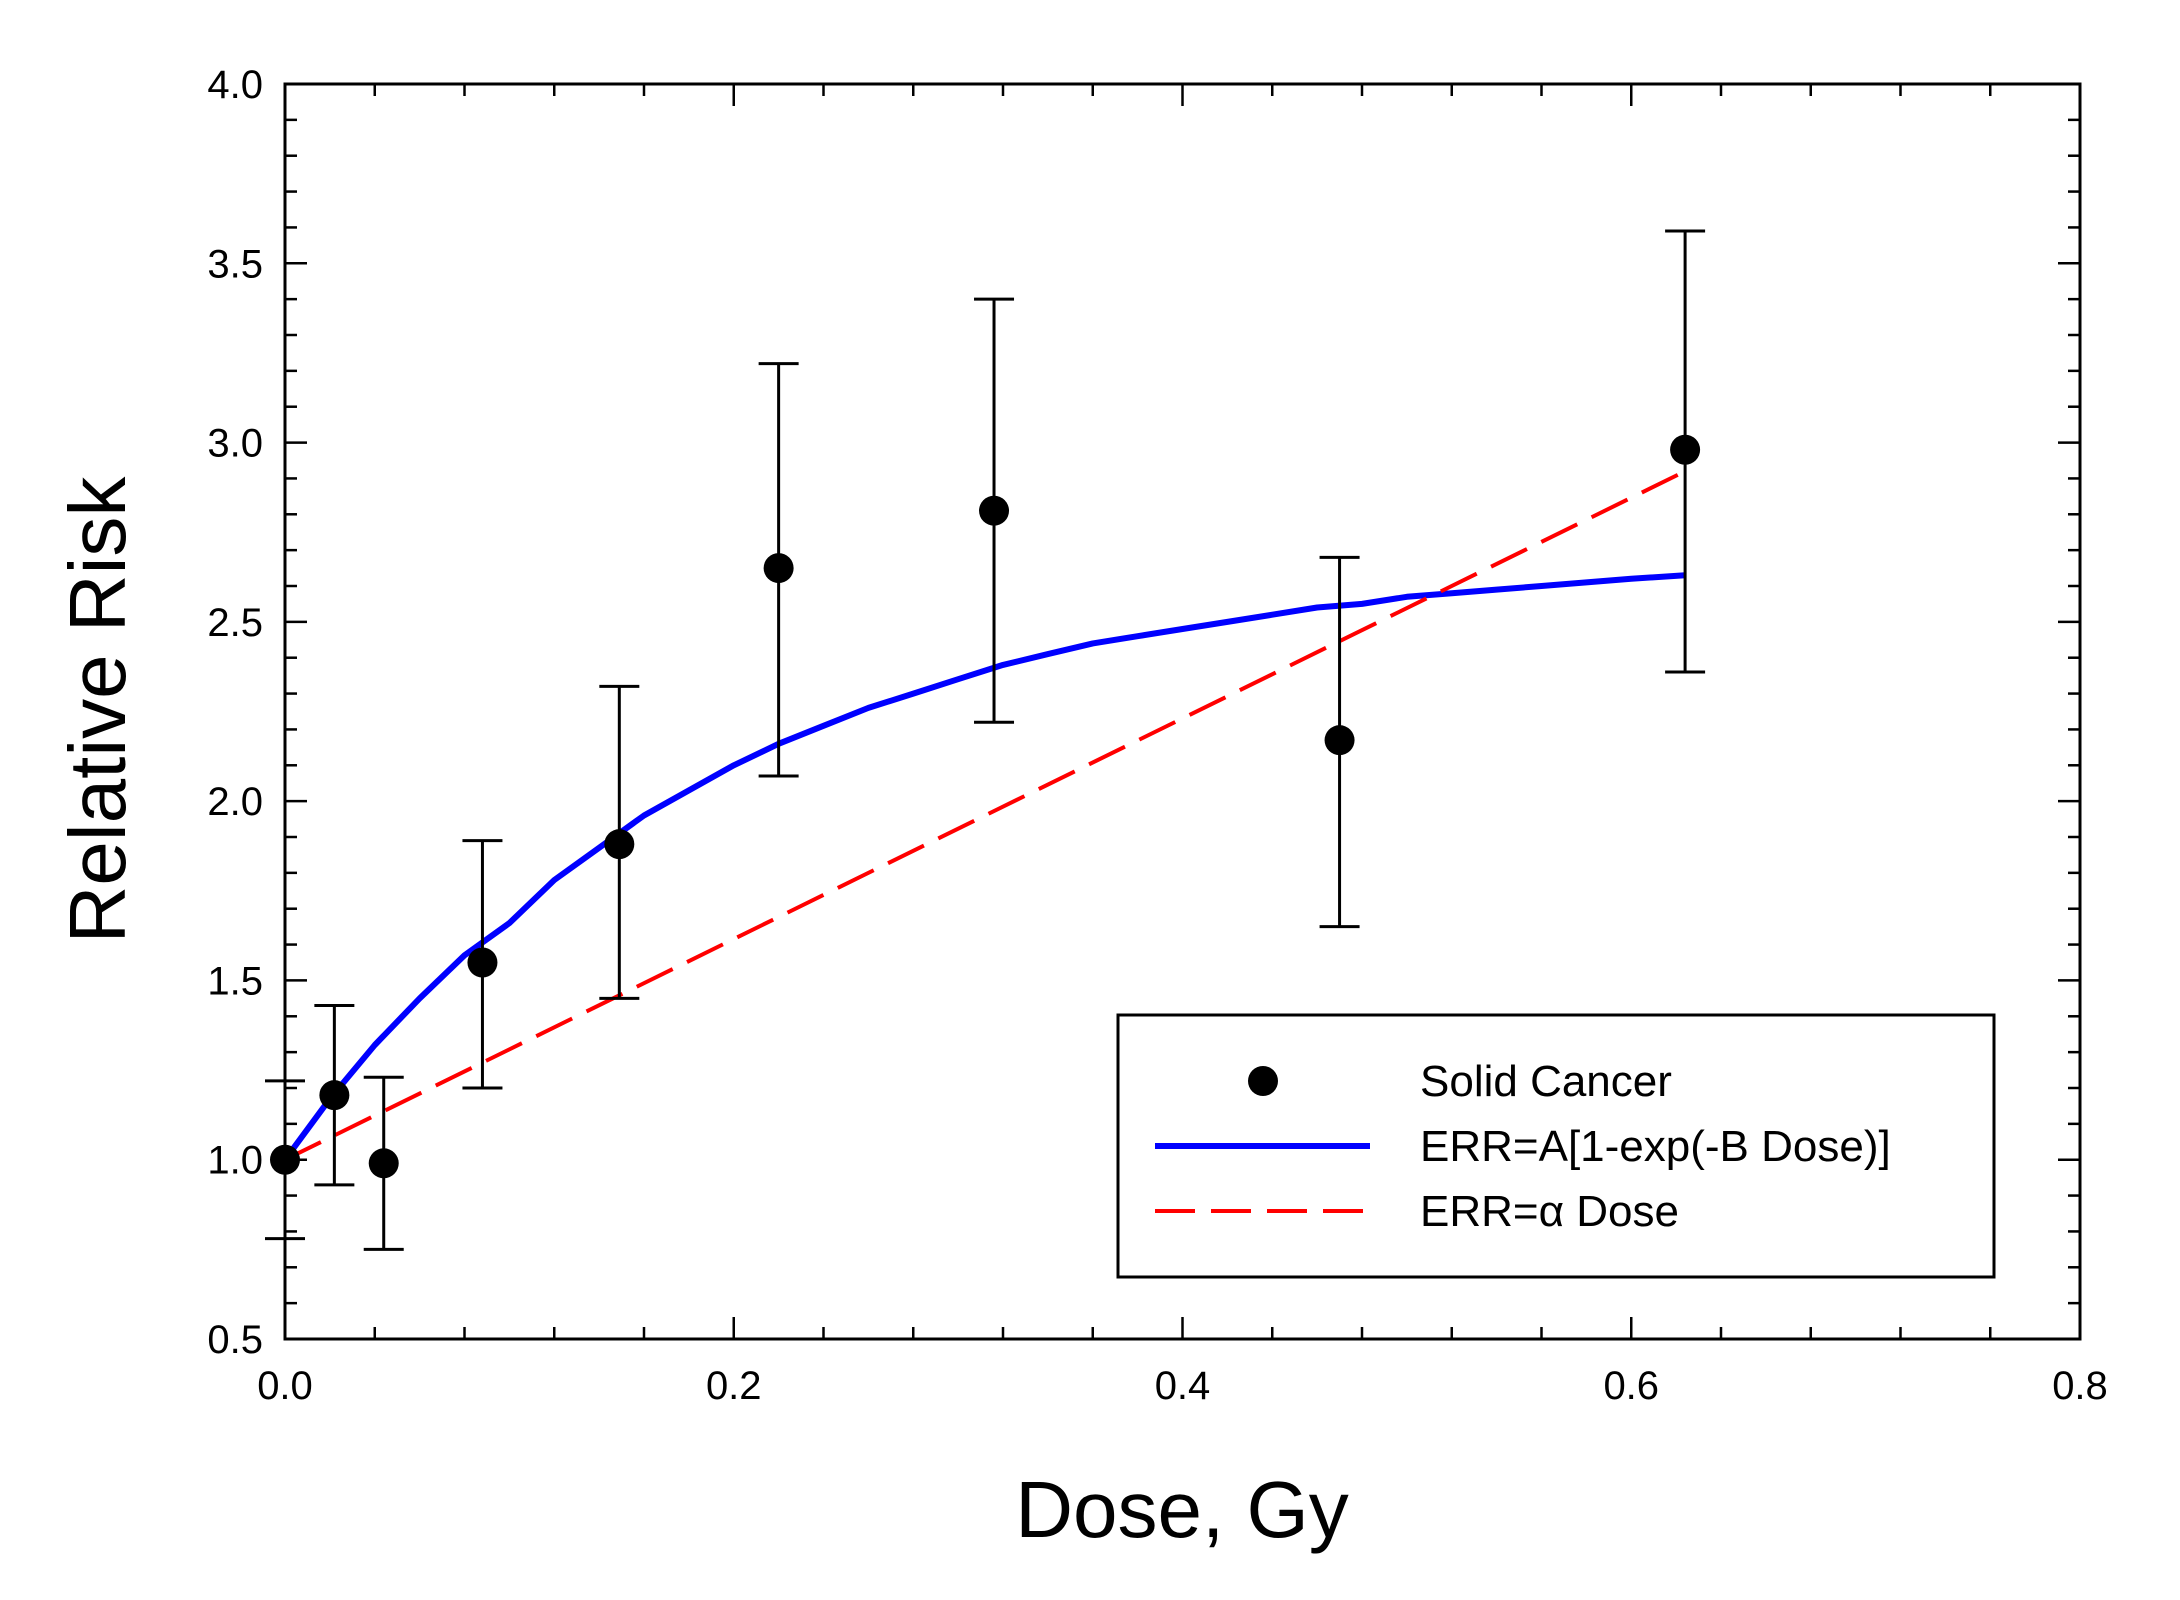  What do you see at coordinates (1181, 1509) in the screenshot?
I see `x-axis-label: Dose, Gy` at bounding box center [1181, 1509].